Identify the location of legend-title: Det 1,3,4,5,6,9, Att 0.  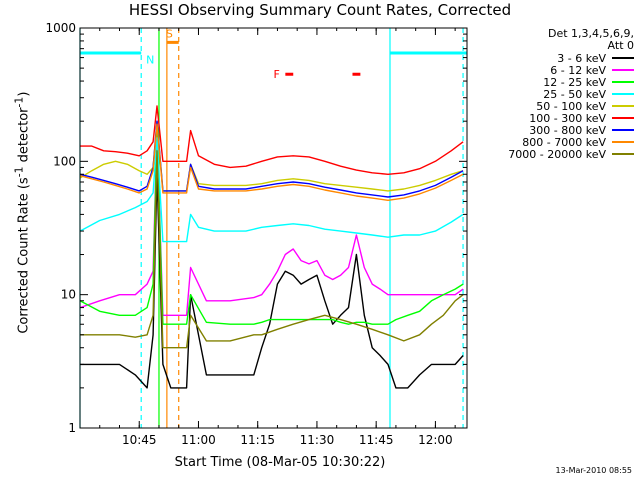
(558, 40).